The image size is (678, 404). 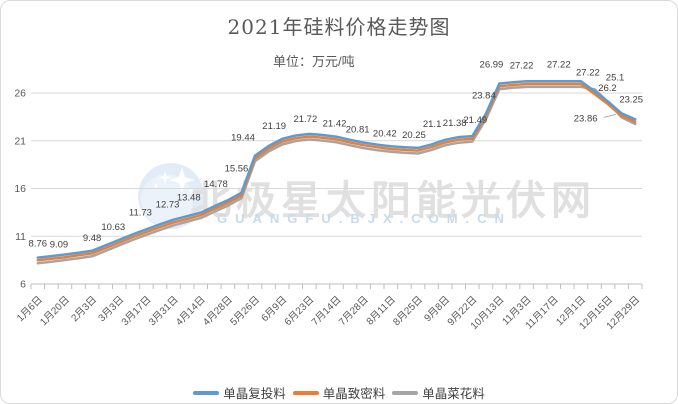 I want to click on y-axis-labels: 6 11 16 21 26, so click(x=20, y=189).